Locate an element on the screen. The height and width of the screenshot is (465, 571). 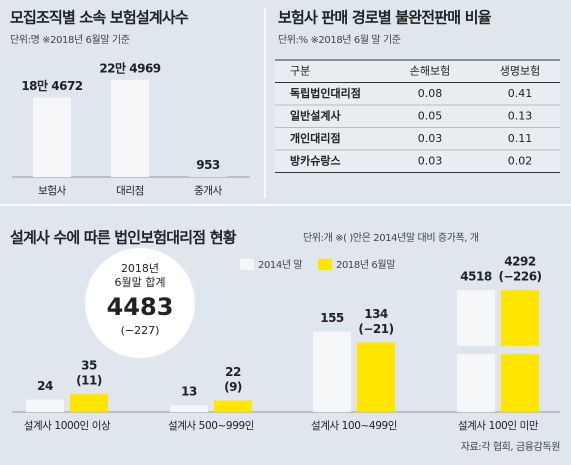
value-label: 4518 is located at coordinates (476, 277).